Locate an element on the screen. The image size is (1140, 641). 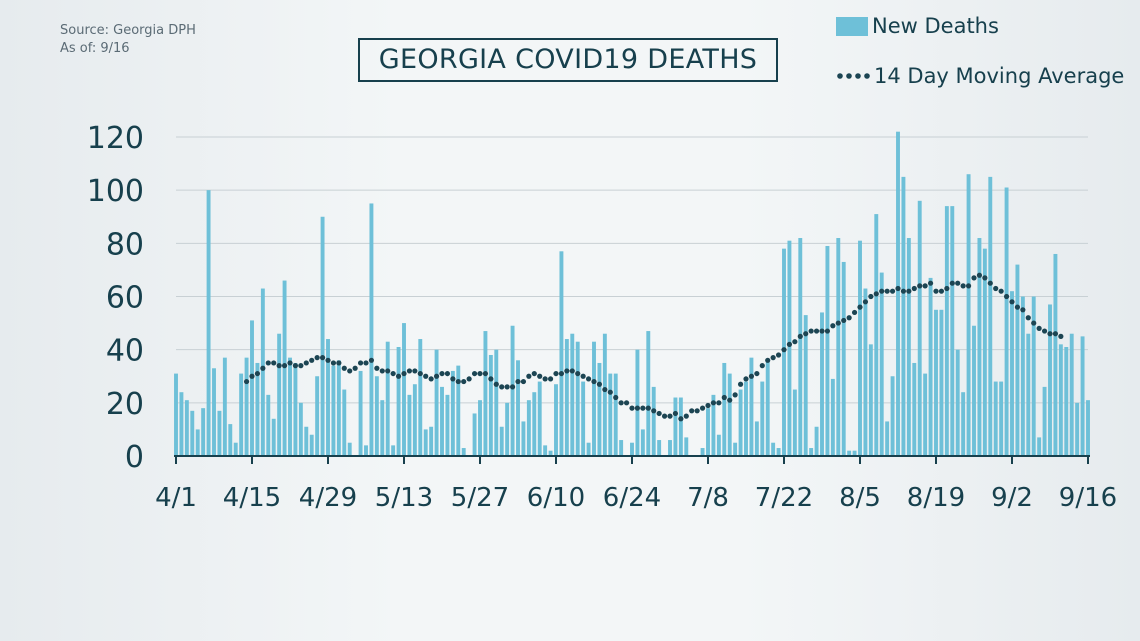
source-line: Source: Georgia DPH is located at coordinates (128, 30).